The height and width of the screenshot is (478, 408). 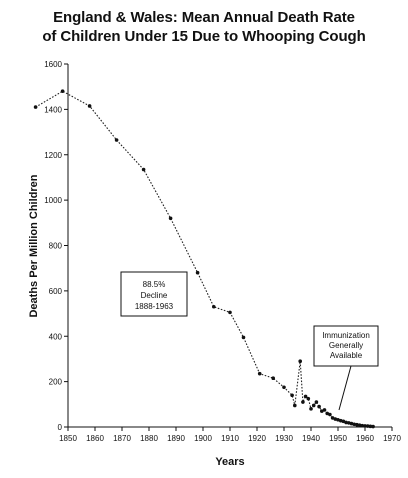 What do you see at coordinates (56, 336) in the screenshot?
I see `y-tick-label: 400` at bounding box center [56, 336].